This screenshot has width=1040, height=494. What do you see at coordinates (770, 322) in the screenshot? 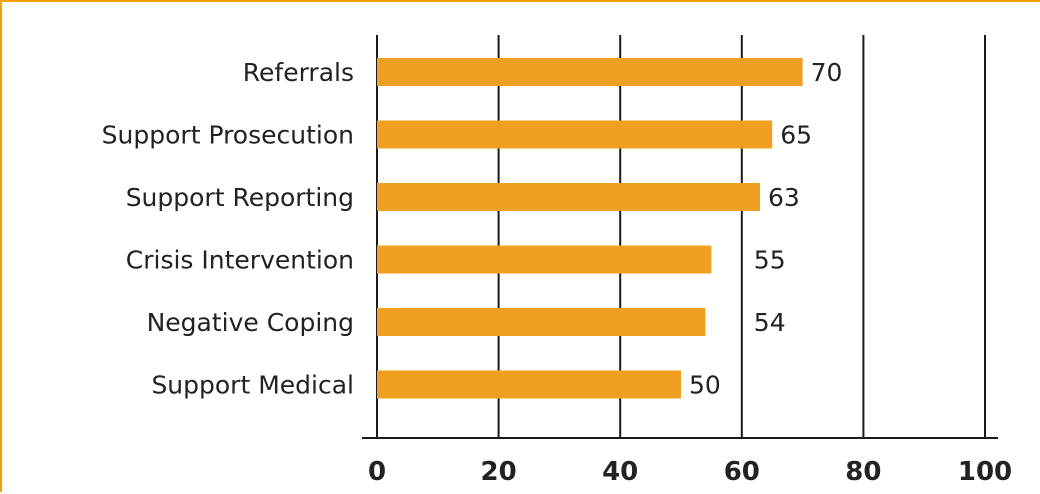
I see `data-label: 54` at bounding box center [770, 322].